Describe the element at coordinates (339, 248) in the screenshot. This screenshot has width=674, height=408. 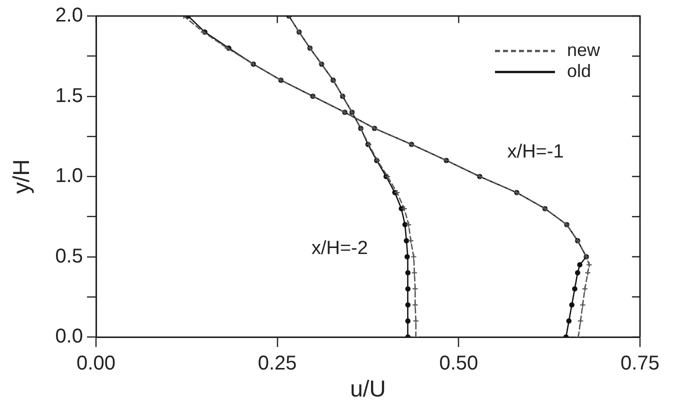
I see `annotation: x/H=-2` at that location.